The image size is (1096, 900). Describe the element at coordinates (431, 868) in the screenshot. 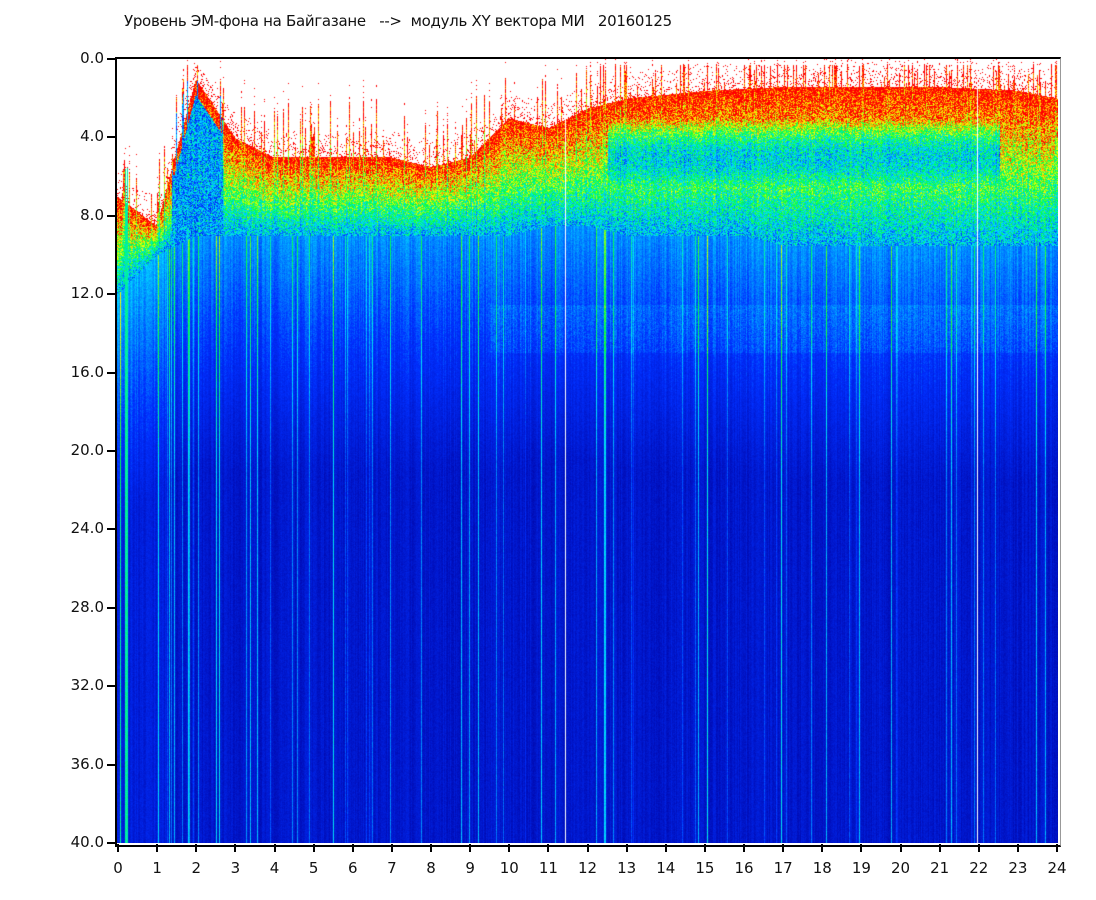

I see `x-tick-label: 8` at that location.